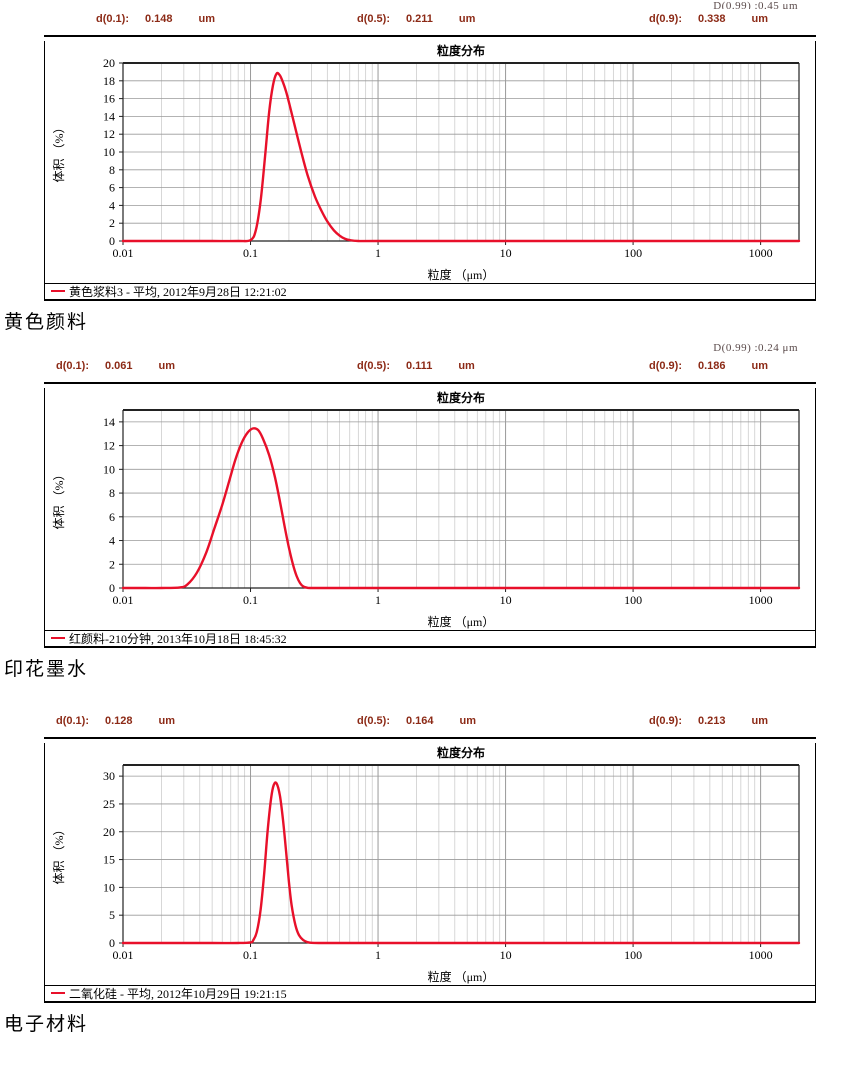 The height and width of the screenshot is (1082, 860). What do you see at coordinates (112, 915) in the screenshot?
I see `svg-text: 5` at bounding box center [112, 915].